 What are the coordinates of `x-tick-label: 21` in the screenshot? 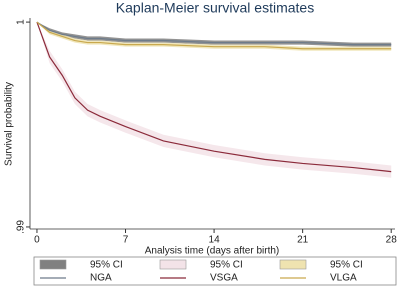 It's located at (303, 240).